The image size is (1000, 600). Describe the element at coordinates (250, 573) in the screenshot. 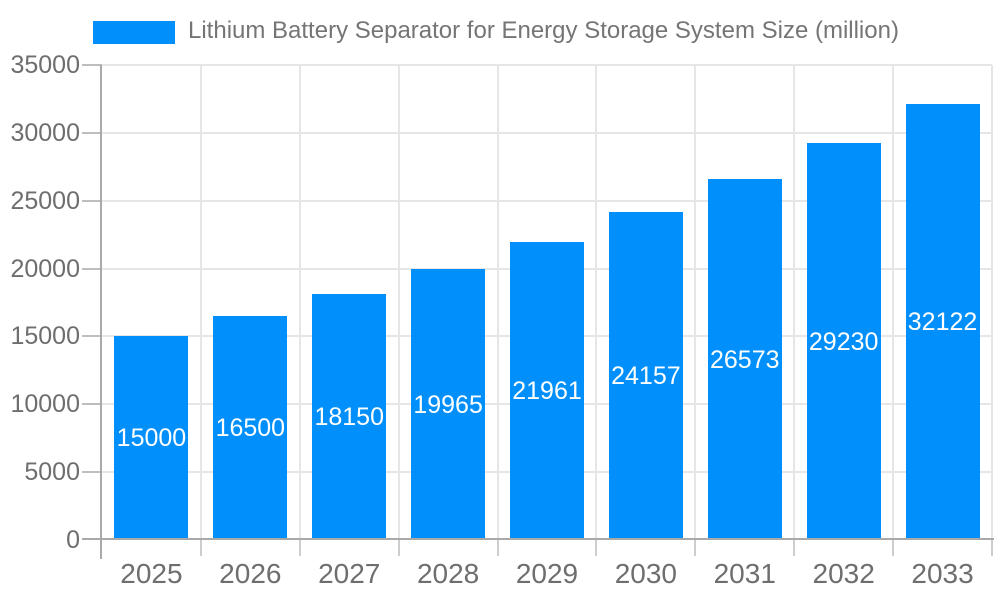

I see `x-axis-label: 2026` at that location.